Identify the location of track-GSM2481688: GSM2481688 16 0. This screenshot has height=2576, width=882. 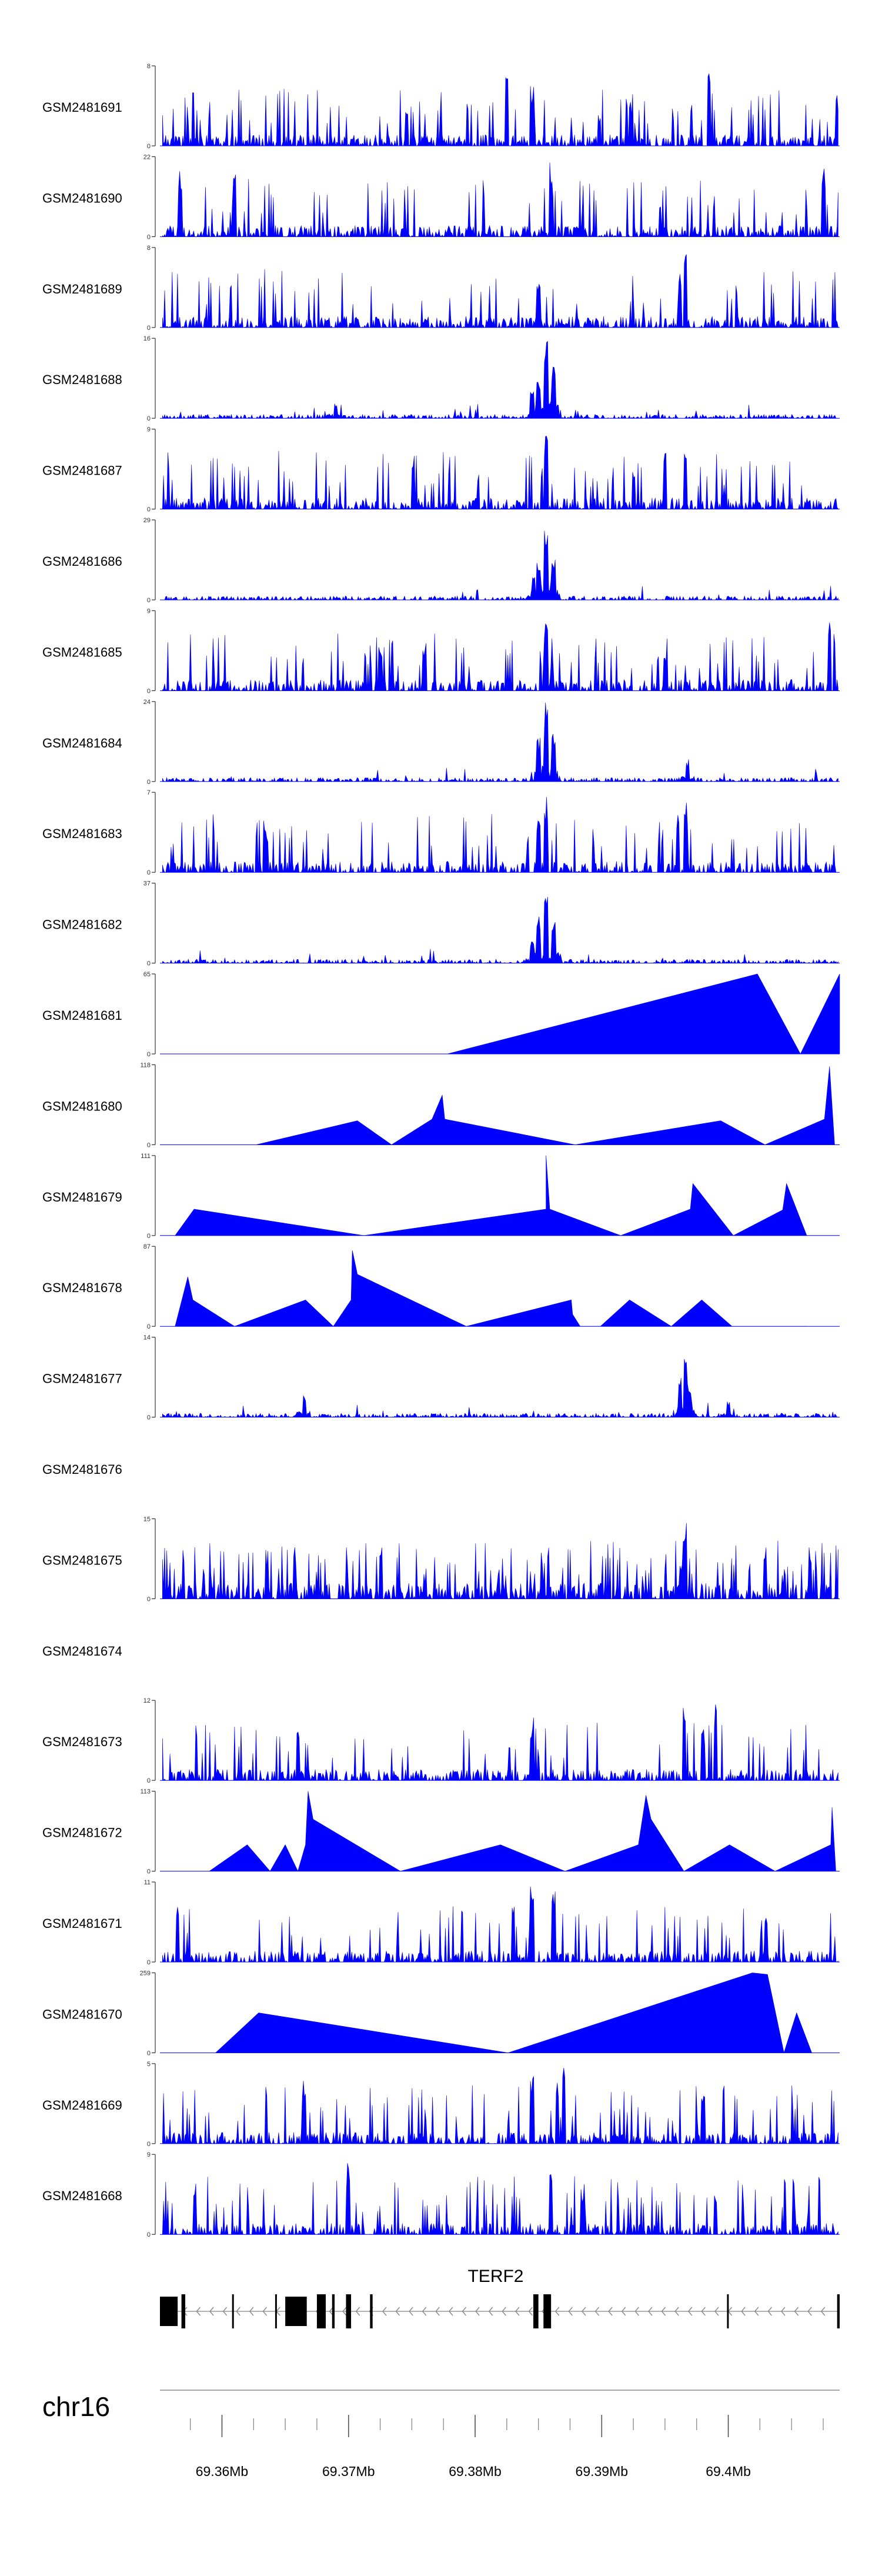
(441, 378).